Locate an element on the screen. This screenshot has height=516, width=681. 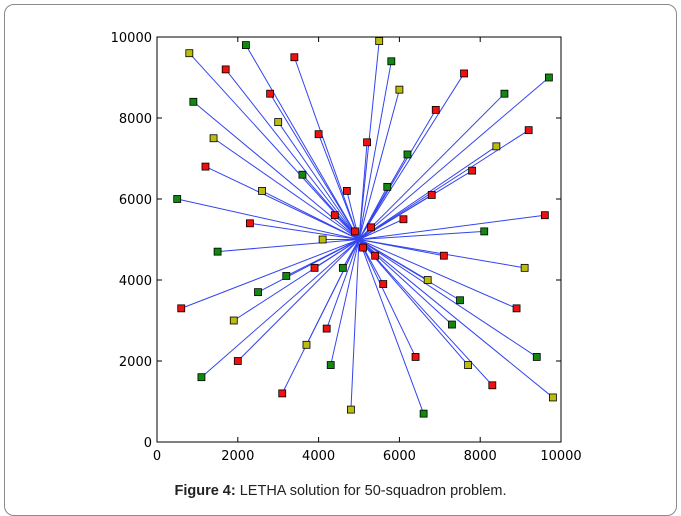
x-tick-label: 6000 is located at coordinates (399, 456).